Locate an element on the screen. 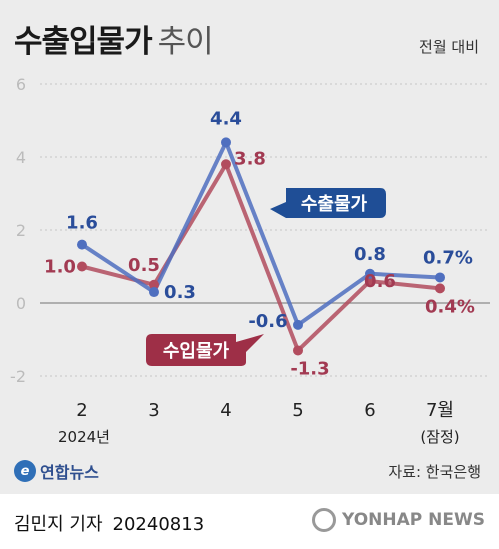 This screenshot has height=549, width=499. x-tick-label: 5 is located at coordinates (297, 410).